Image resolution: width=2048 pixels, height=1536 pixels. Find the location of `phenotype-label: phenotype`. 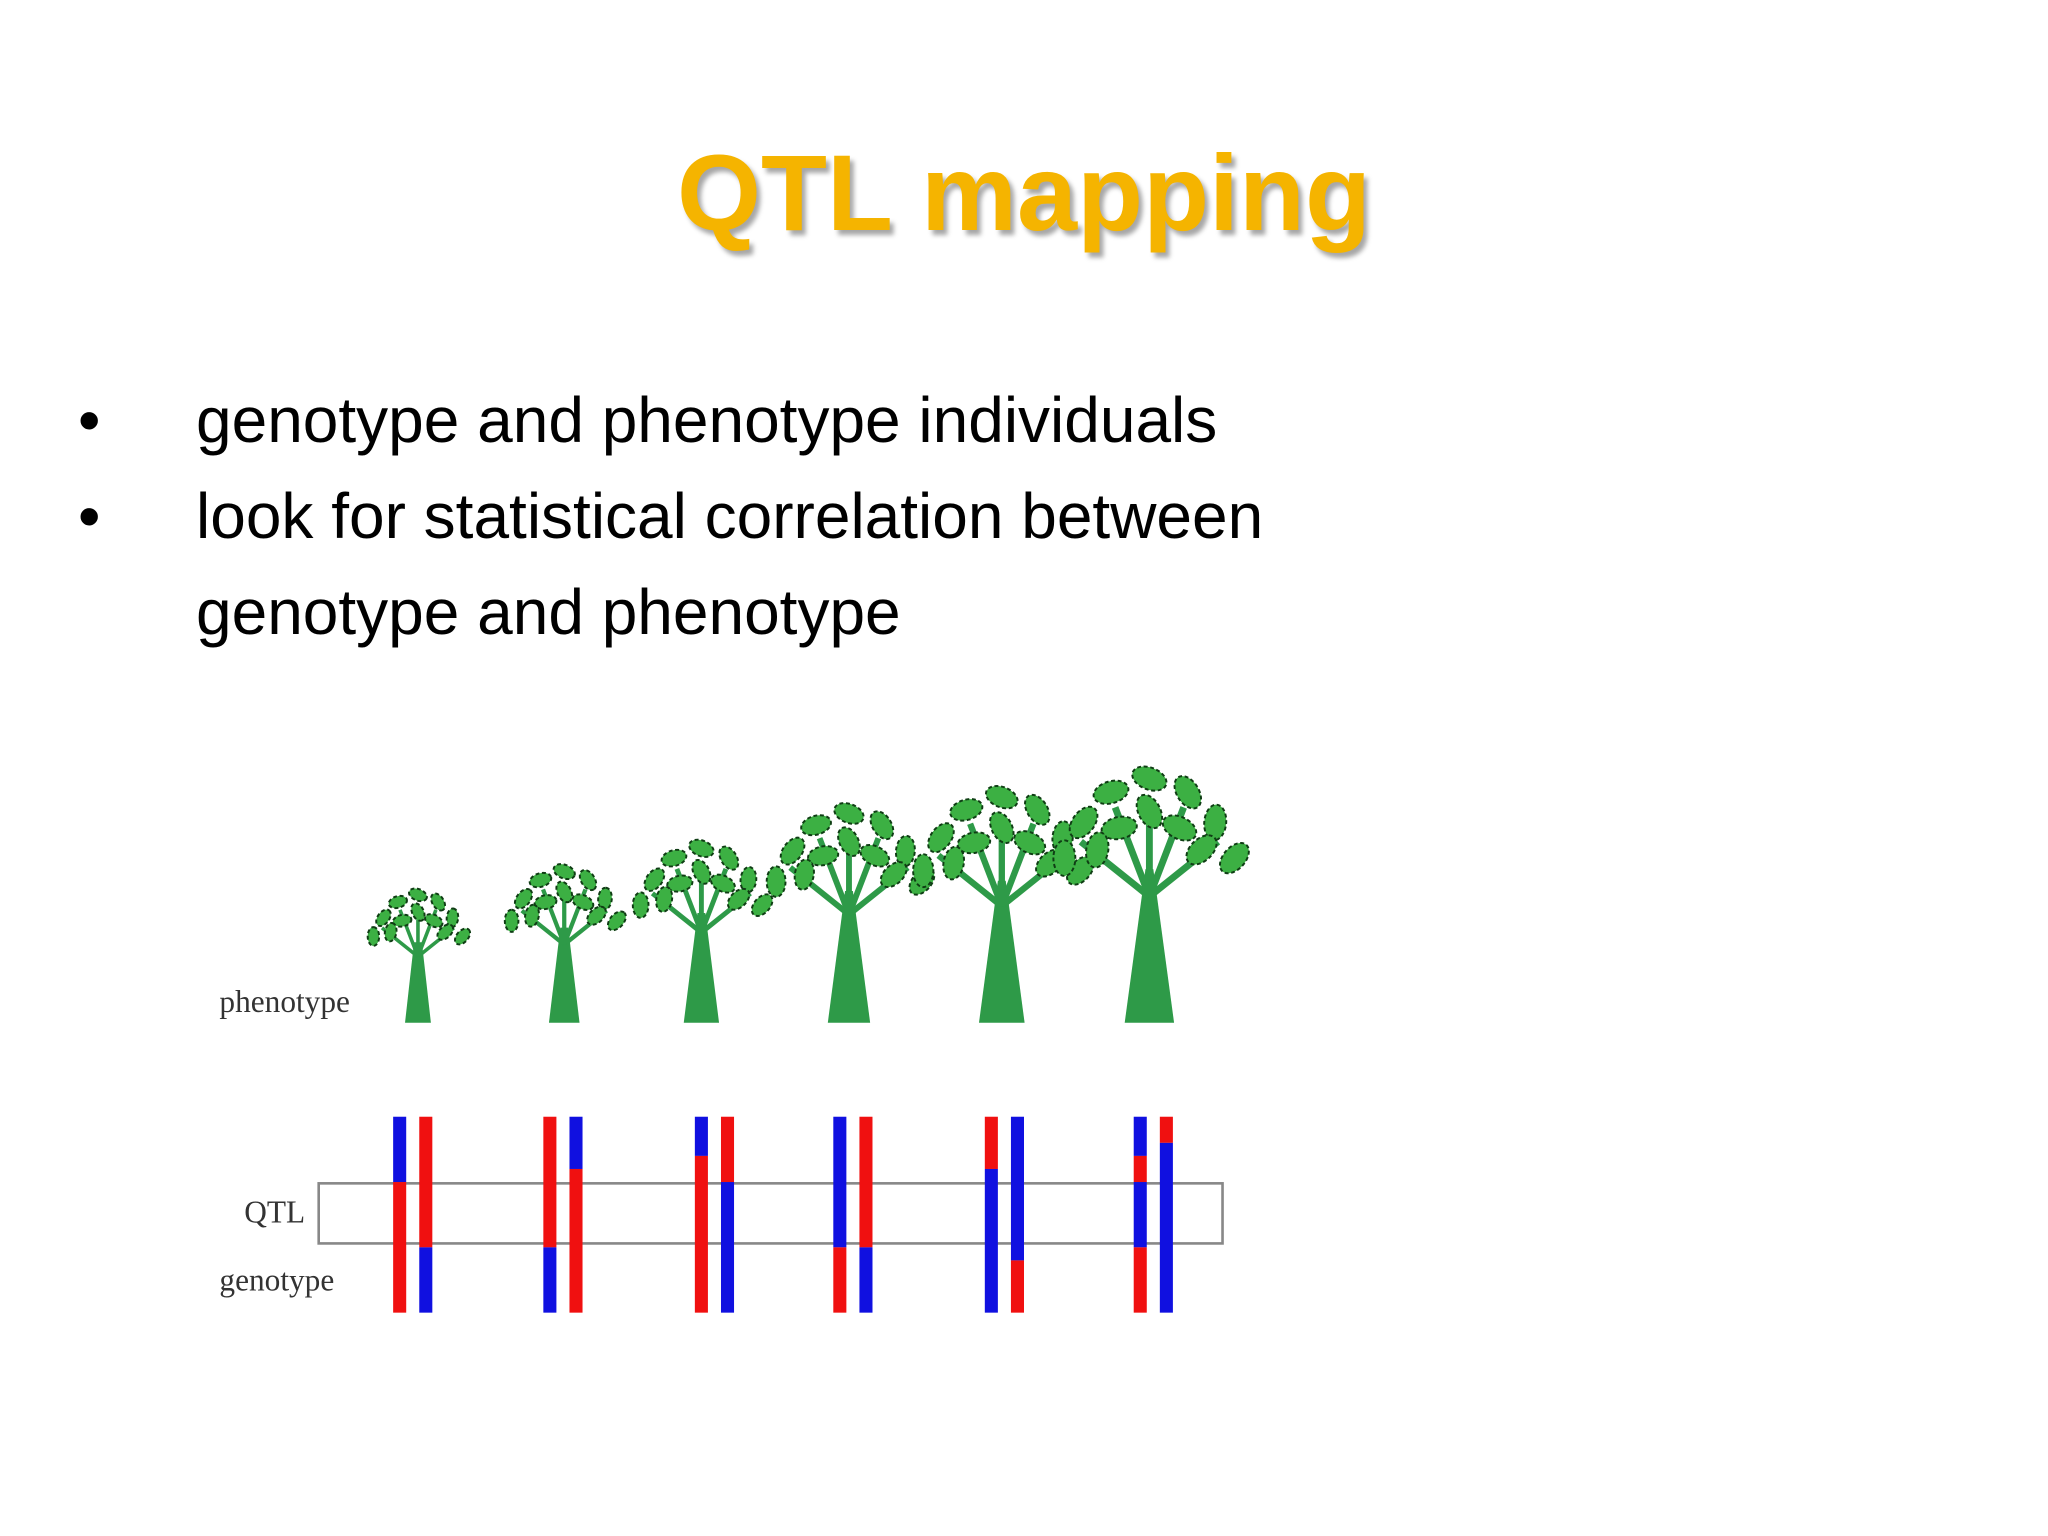

phenotype-label: phenotype is located at coordinates (284, 1001).